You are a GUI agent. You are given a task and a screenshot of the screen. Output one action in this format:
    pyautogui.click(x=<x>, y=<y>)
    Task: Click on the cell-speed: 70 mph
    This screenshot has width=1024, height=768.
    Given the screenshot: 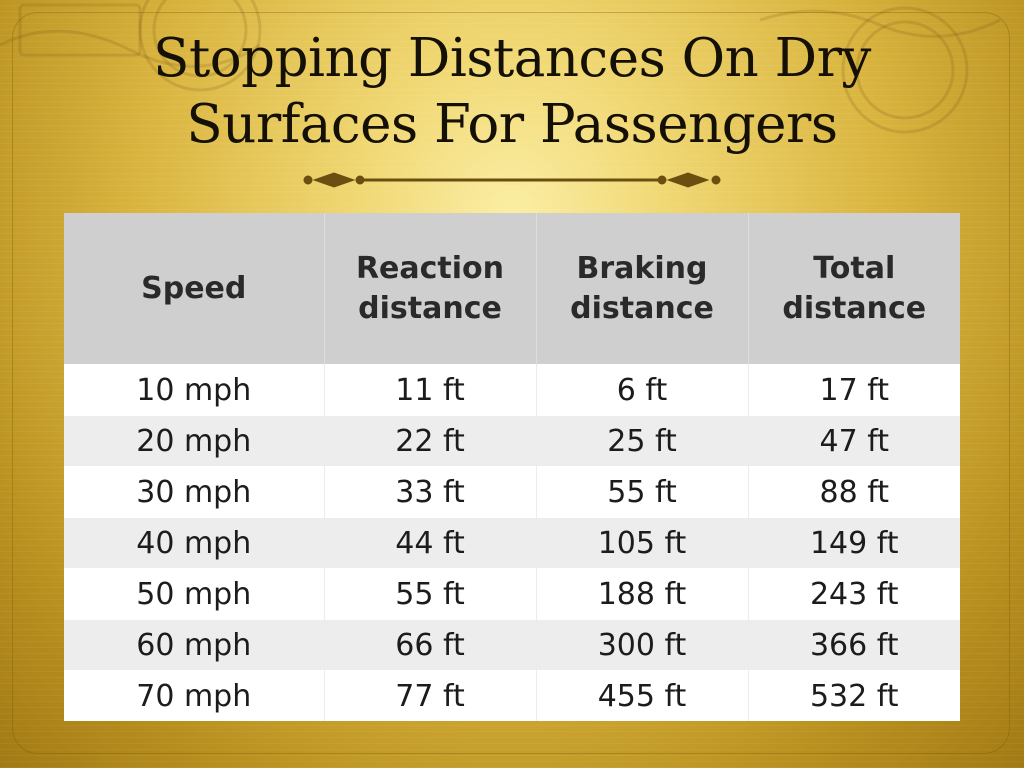 What is the action you would take?
    pyautogui.click(x=194, y=695)
    